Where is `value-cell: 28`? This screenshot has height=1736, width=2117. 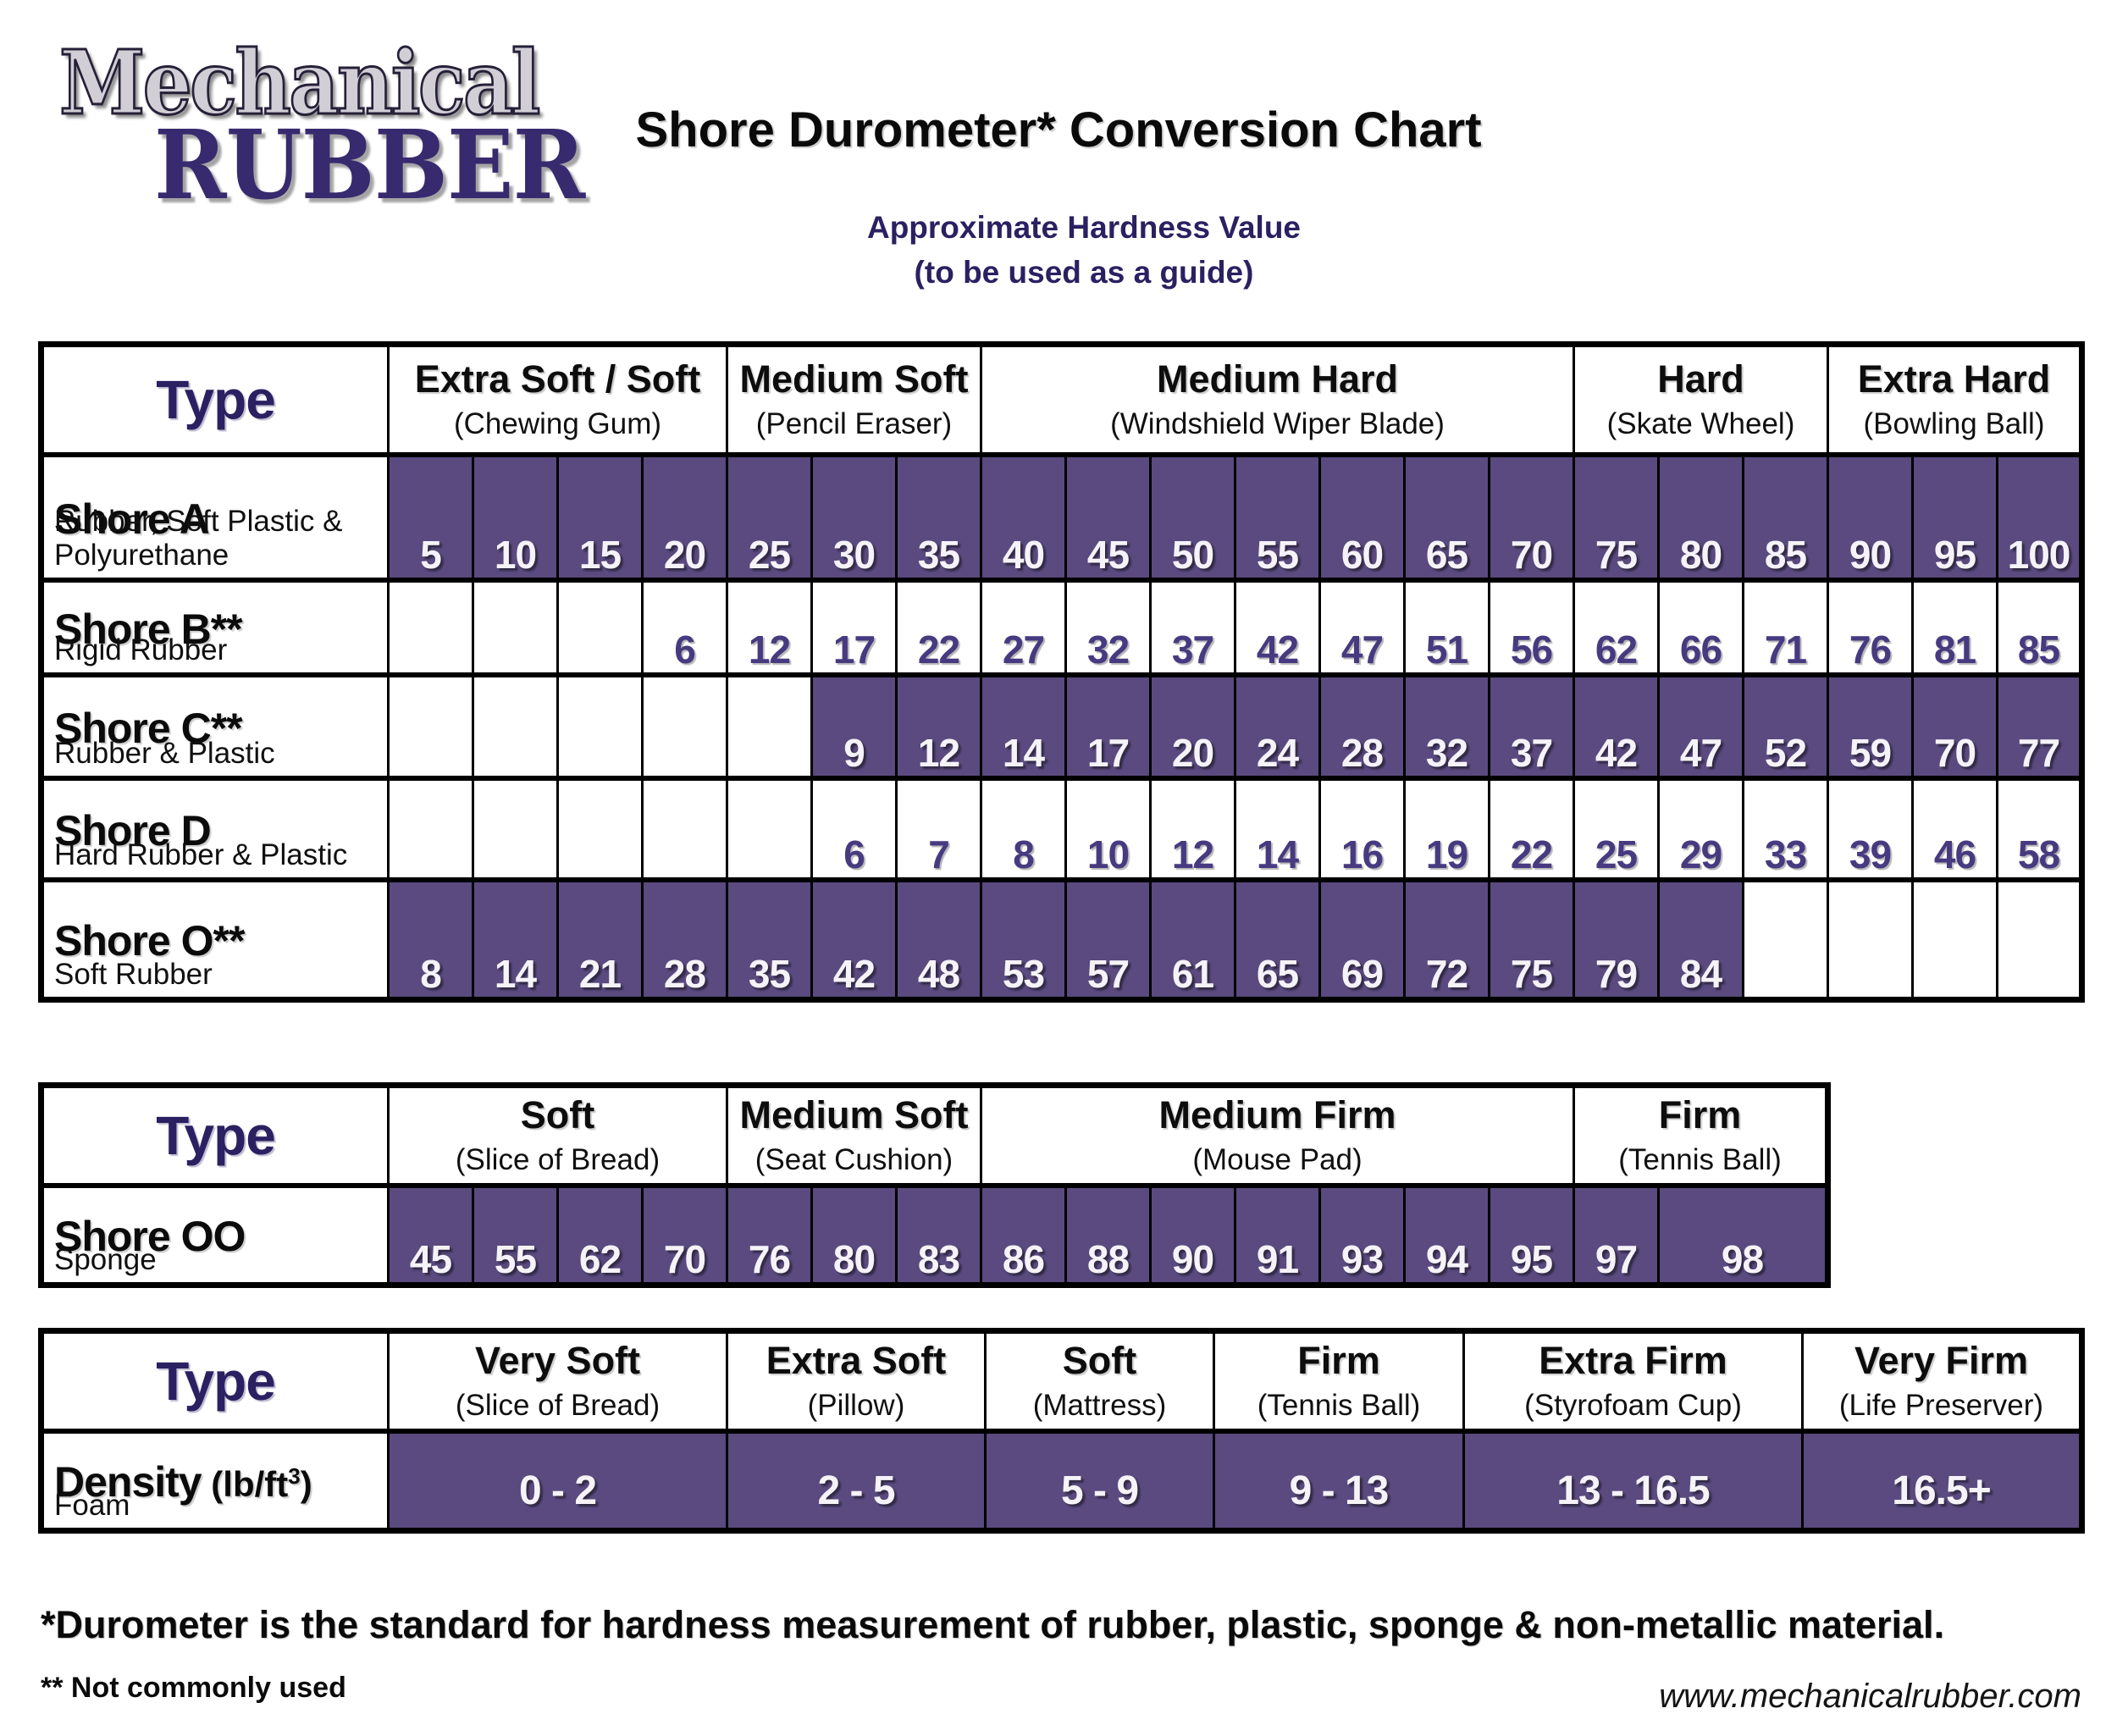 value-cell: 28 is located at coordinates (684, 939).